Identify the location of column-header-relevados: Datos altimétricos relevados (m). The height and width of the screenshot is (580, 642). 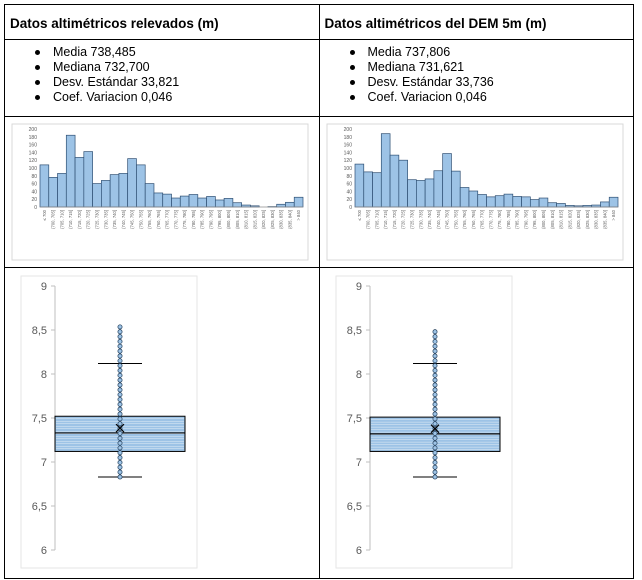
(114, 23).